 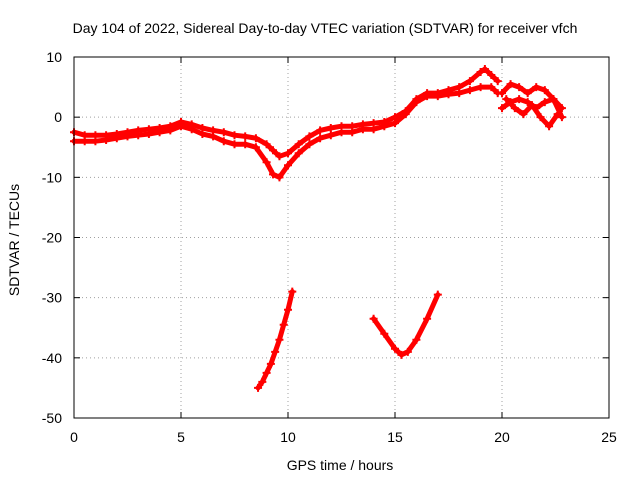 I want to click on y-tick-label: -40, so click(x=52, y=358).